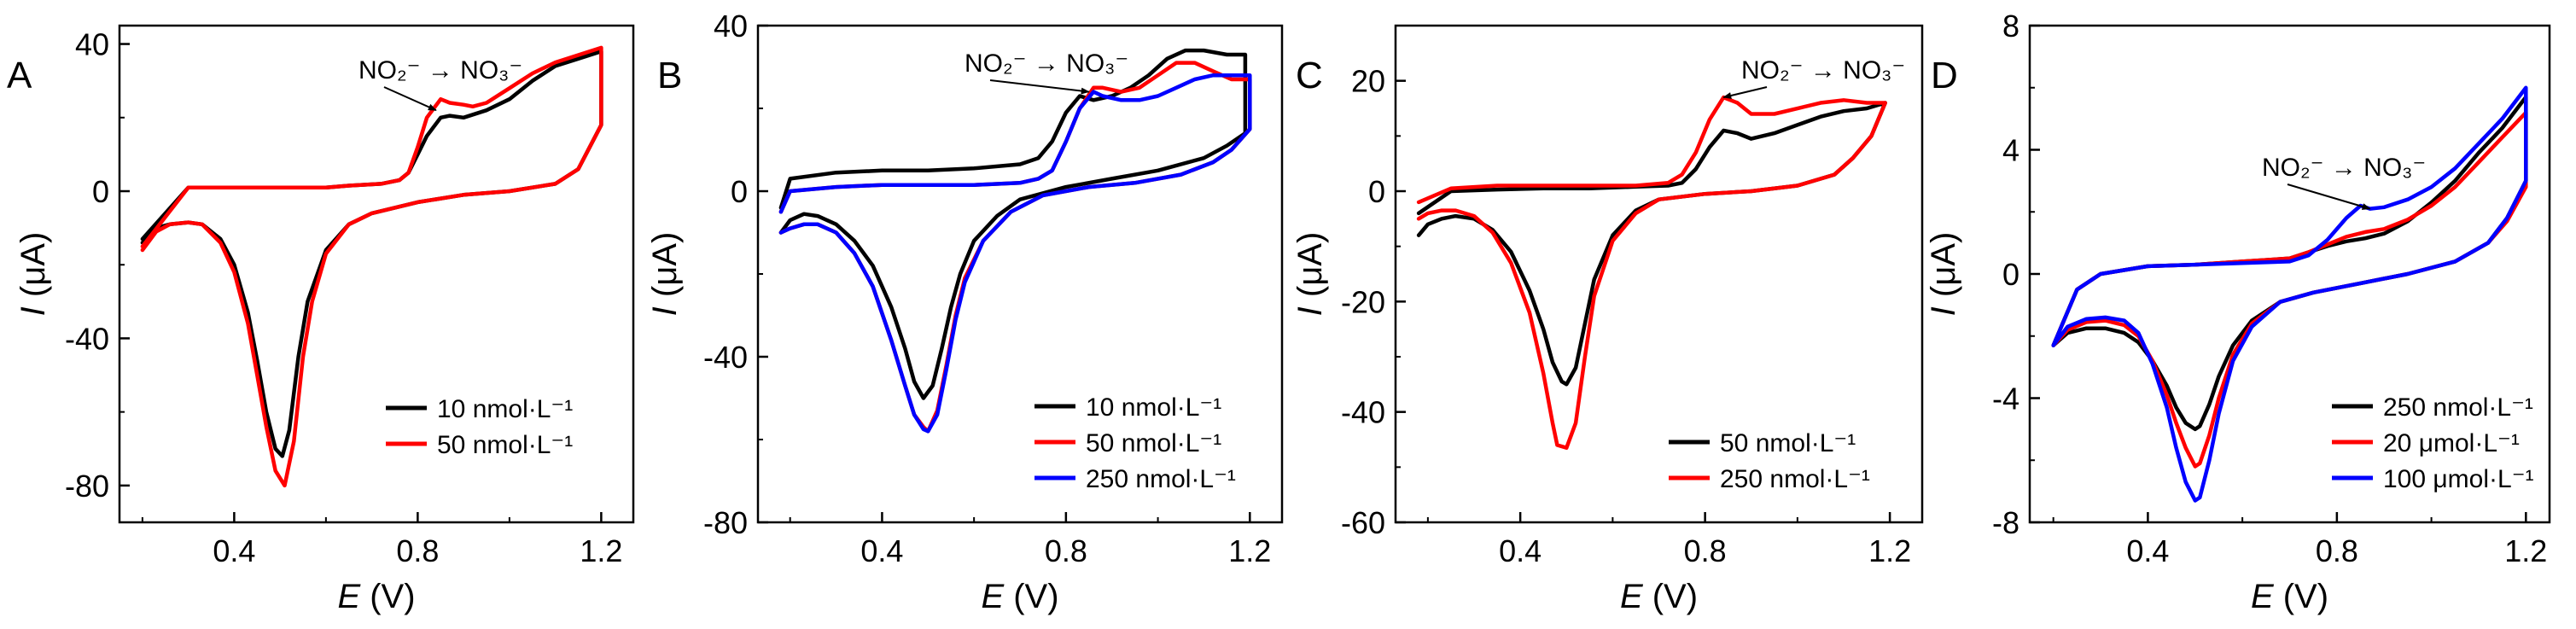  What do you see at coordinates (2010, 150) in the screenshot?
I see `y-tick-label: 4` at bounding box center [2010, 150].